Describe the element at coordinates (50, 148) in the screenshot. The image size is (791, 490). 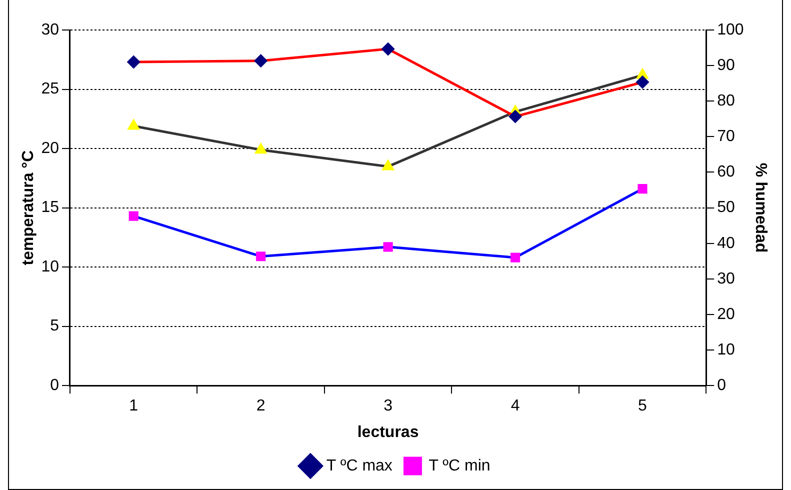
I see `y-tick-label: 20` at that location.